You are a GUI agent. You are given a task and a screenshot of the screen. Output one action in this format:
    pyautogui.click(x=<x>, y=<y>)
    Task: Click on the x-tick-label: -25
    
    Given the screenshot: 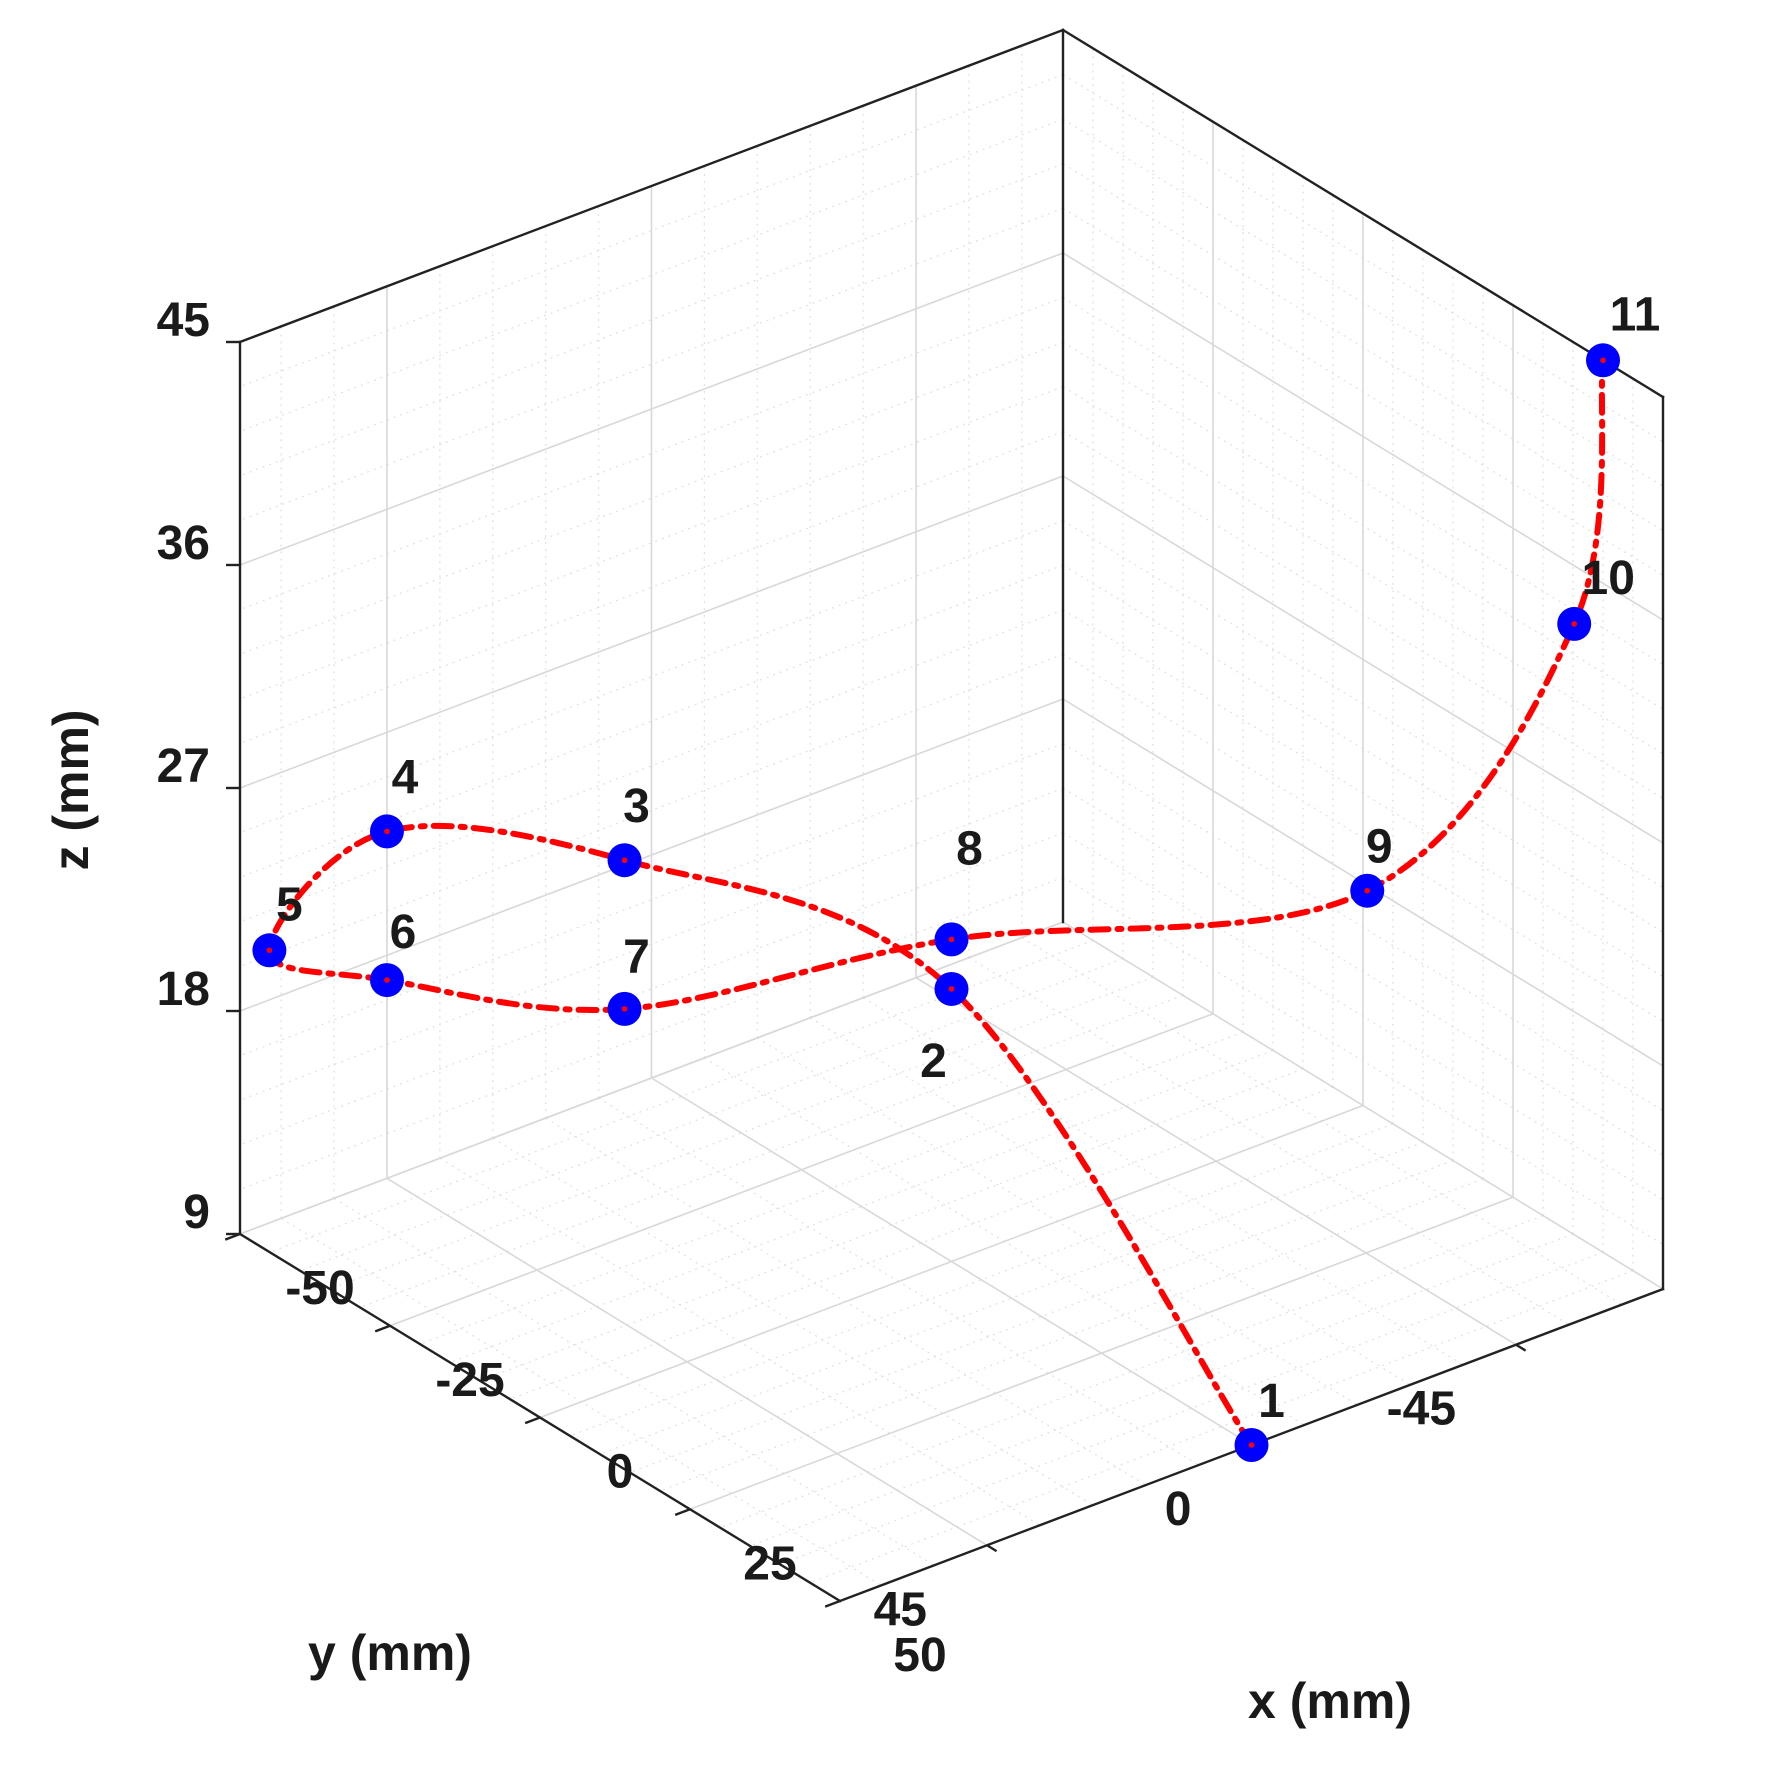 What is the action you would take?
    pyautogui.click(x=469, y=1380)
    